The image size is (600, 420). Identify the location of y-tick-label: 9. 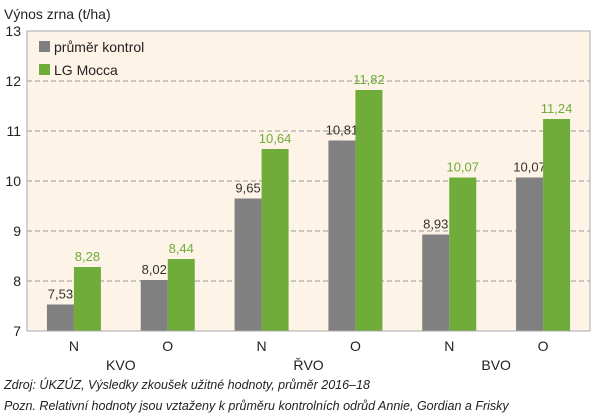
(17, 231).